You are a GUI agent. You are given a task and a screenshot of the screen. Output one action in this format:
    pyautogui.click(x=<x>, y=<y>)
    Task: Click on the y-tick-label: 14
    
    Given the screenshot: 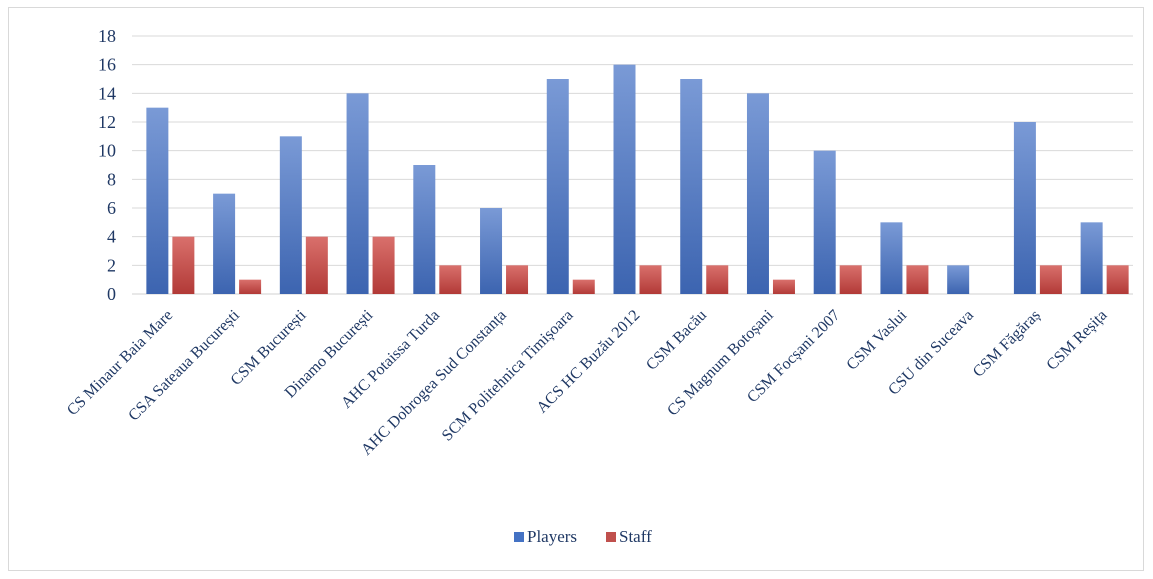 What is the action you would take?
    pyautogui.click(x=107, y=93)
    